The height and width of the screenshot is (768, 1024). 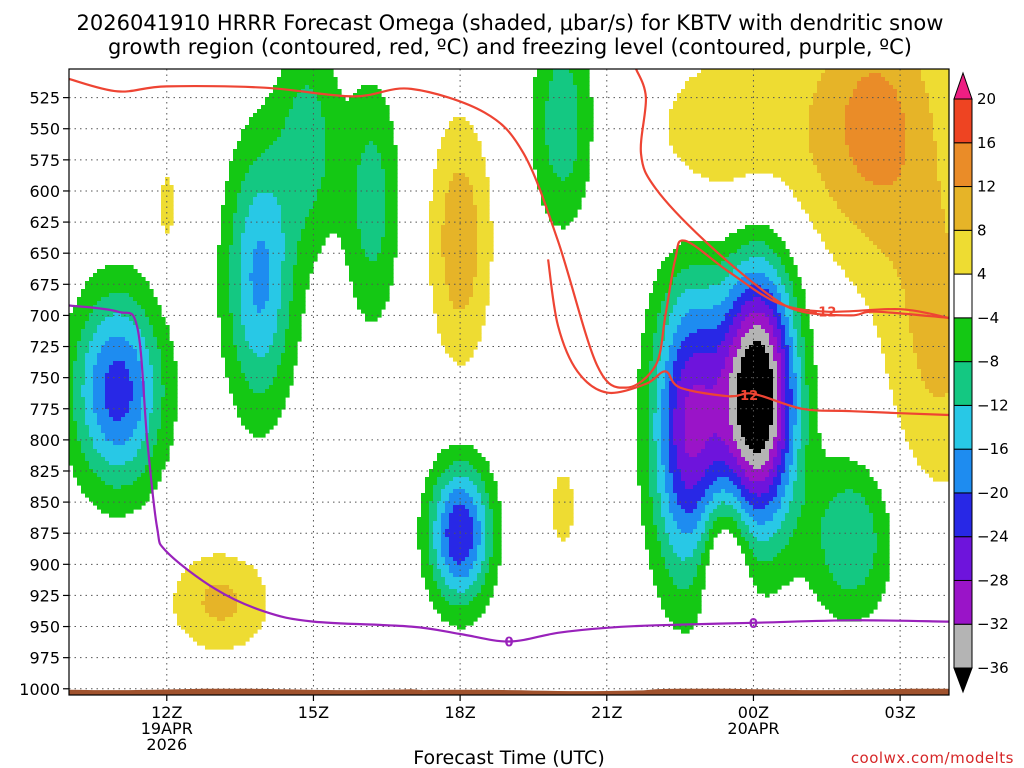 I want to click on y-tick-label: 600, so click(x=44, y=191).